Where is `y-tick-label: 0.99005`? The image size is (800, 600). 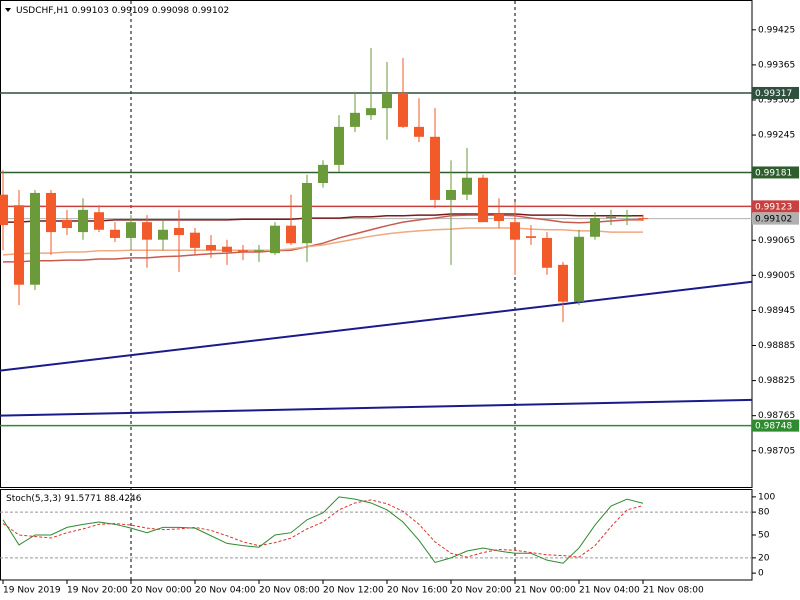
y-tick-label: 0.99005 is located at coordinates (776, 276).